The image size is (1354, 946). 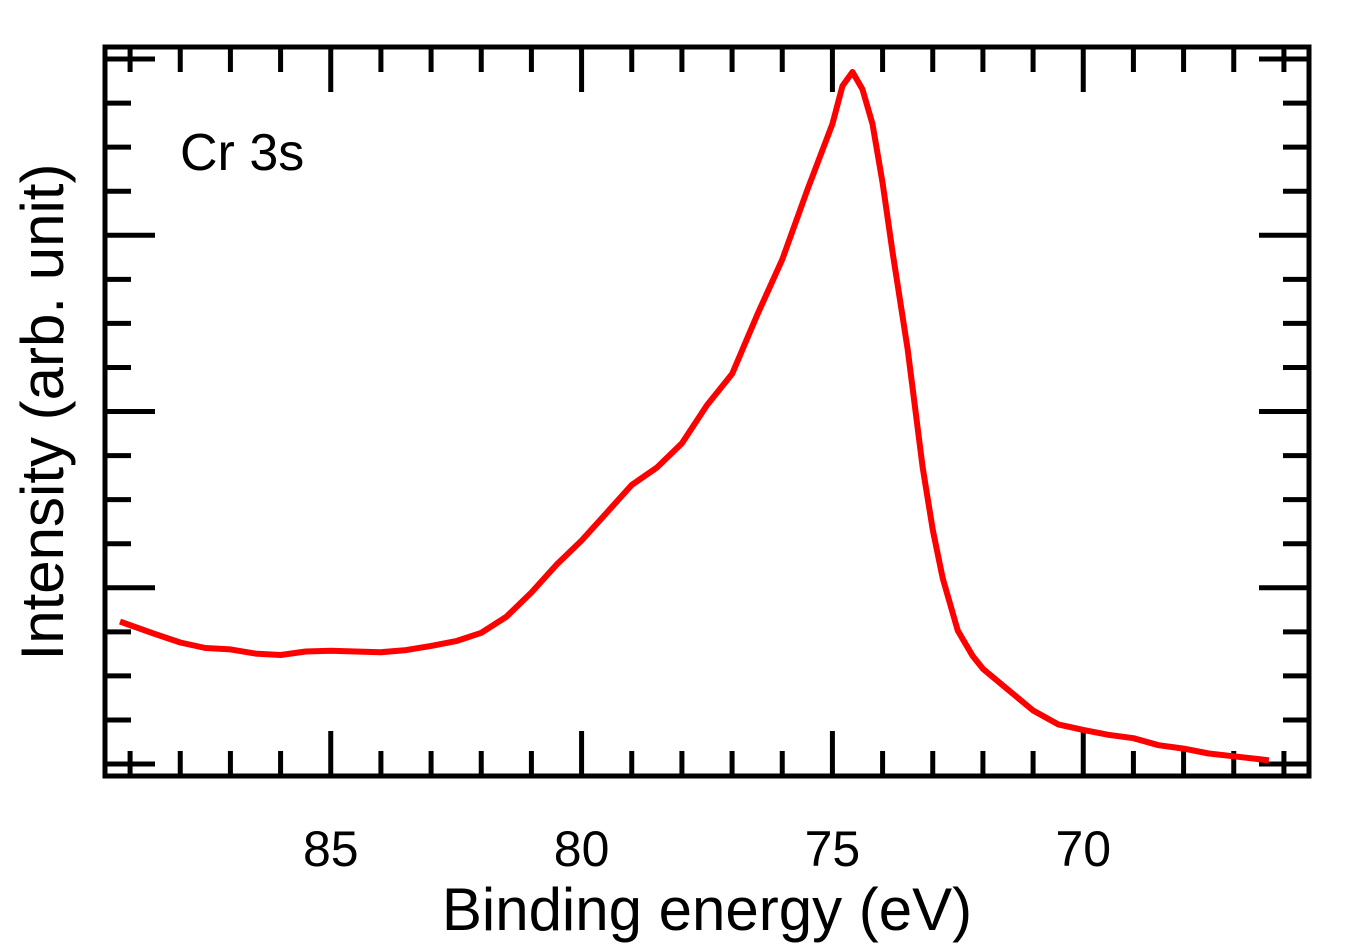 What do you see at coordinates (1083, 849) in the screenshot?
I see `x-tick-label: 70` at bounding box center [1083, 849].